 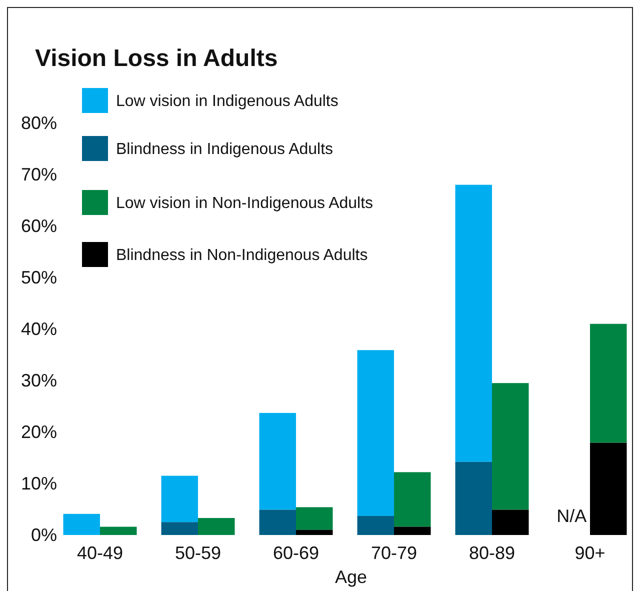 What do you see at coordinates (38, 123) in the screenshot?
I see `y-tick-label: 80%` at bounding box center [38, 123].